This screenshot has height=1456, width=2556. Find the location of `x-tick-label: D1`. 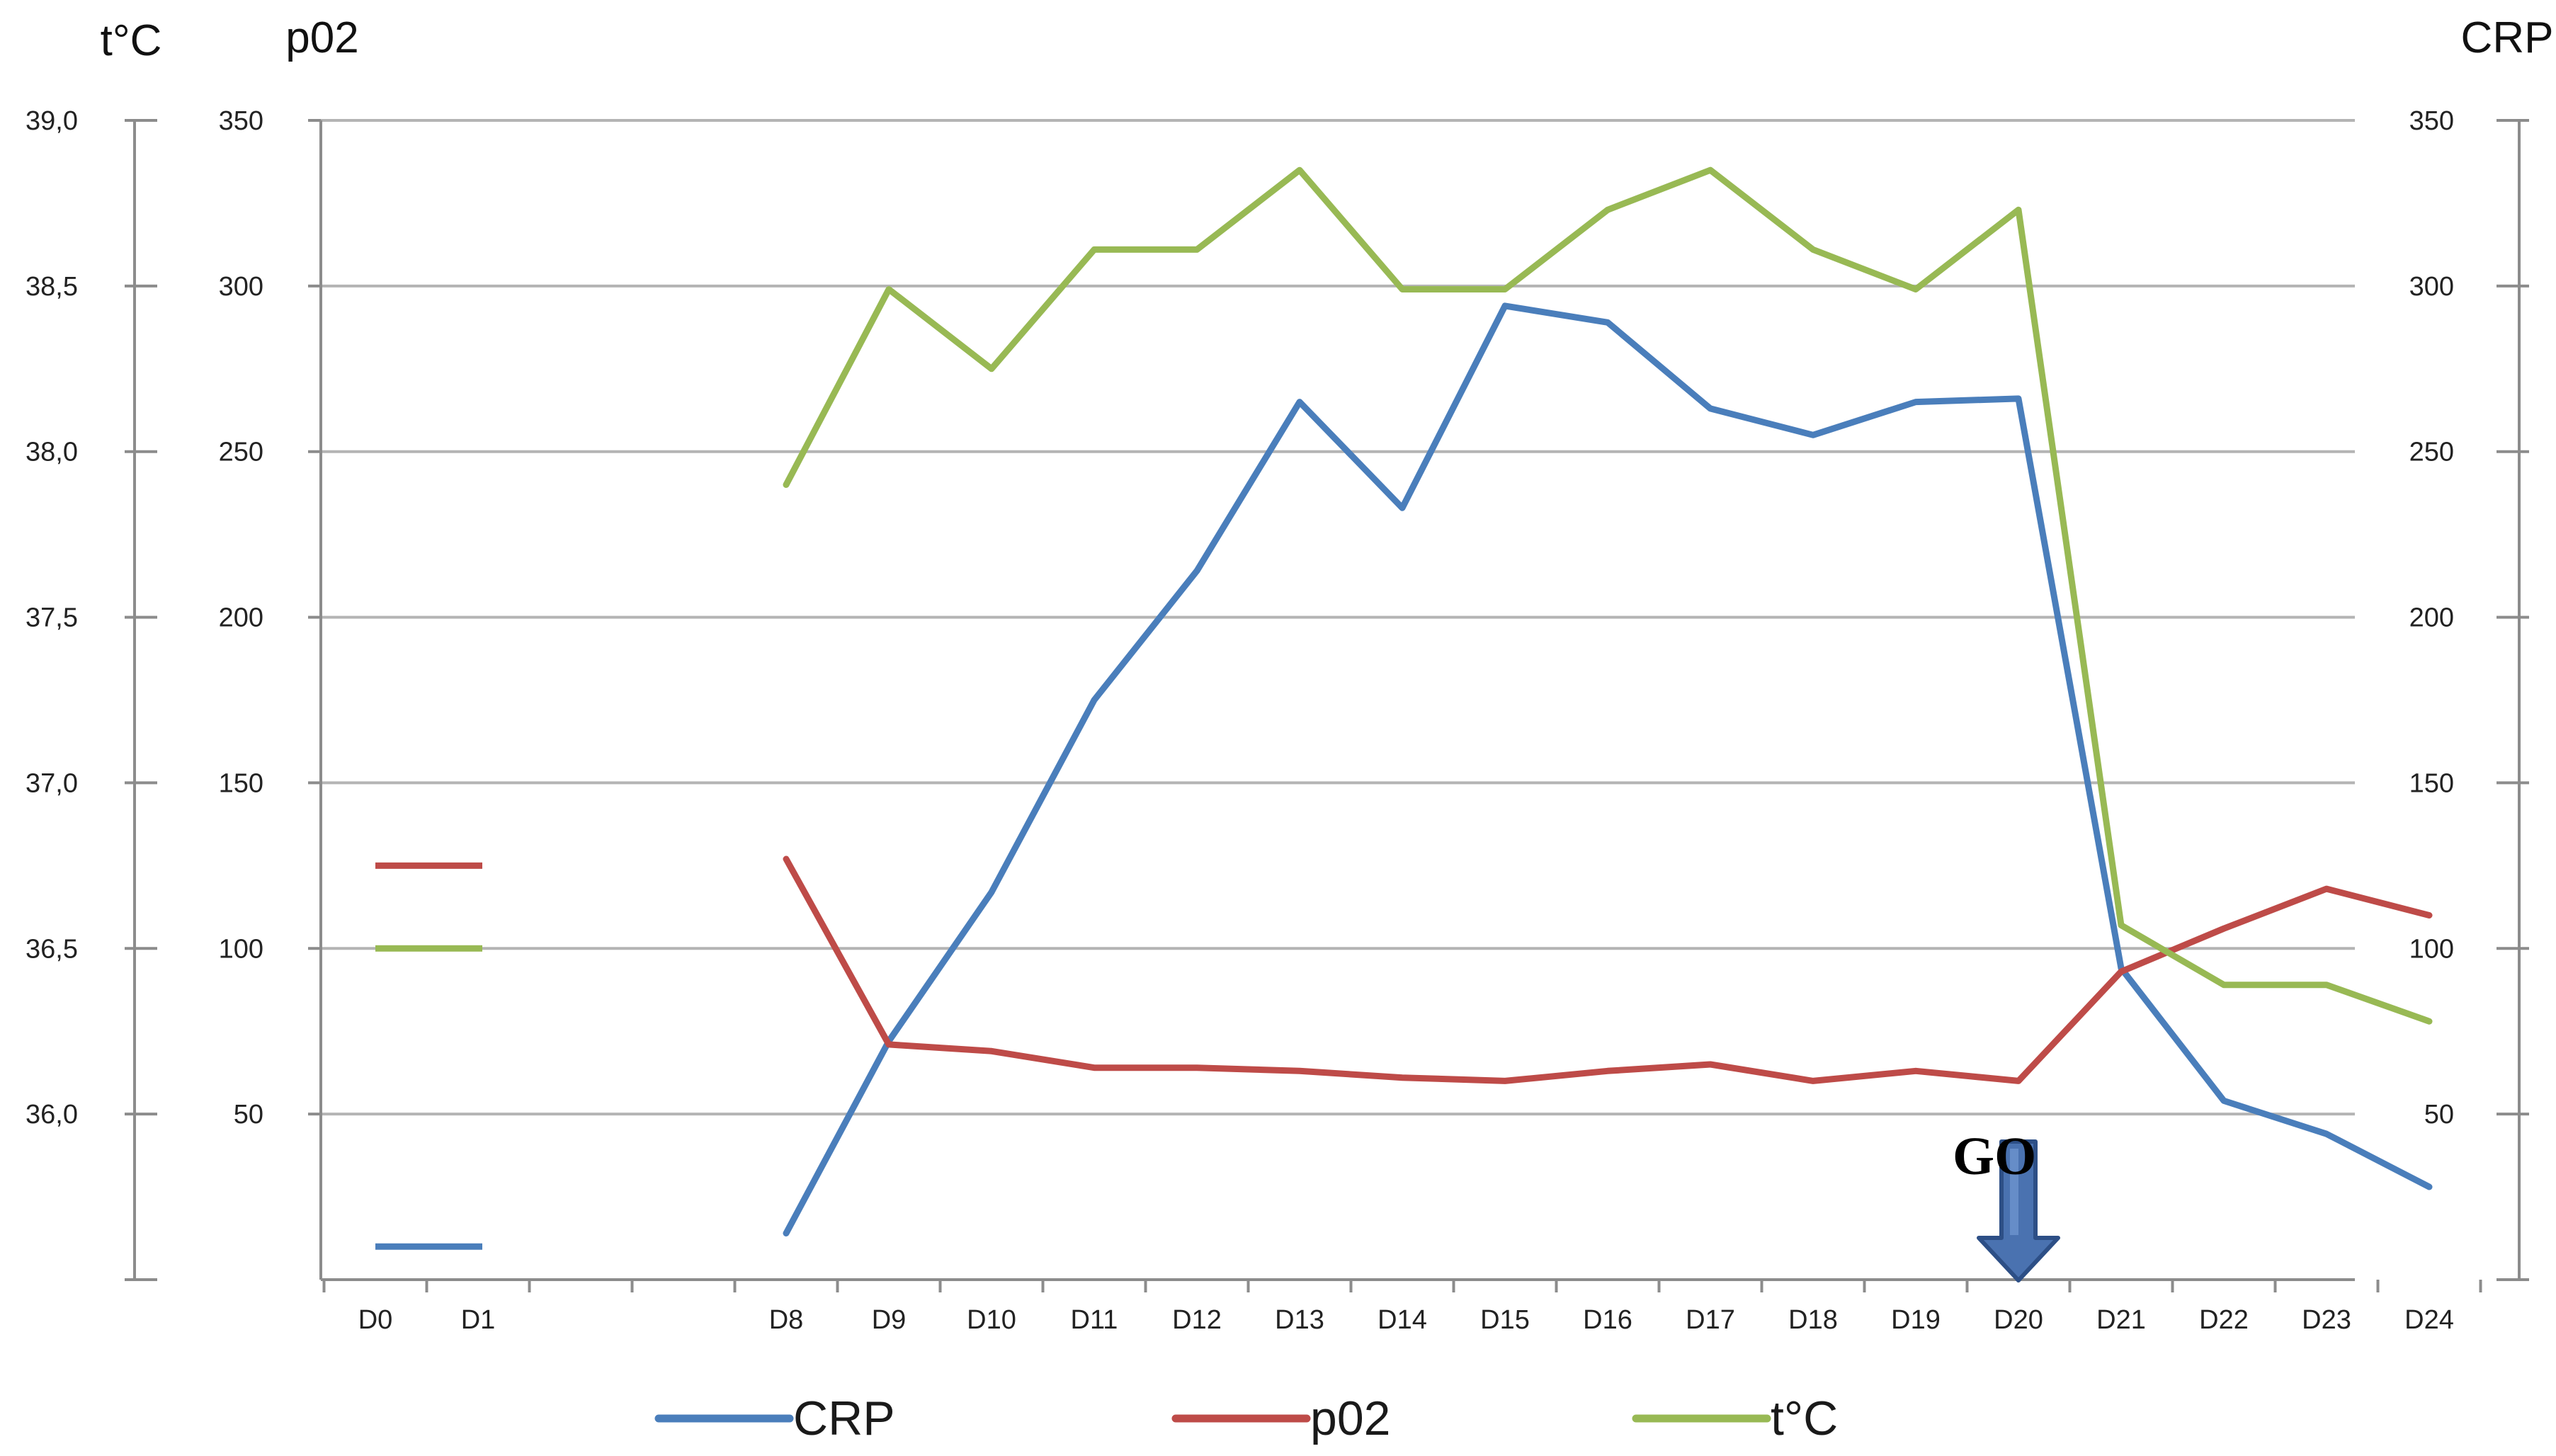

x-tick-label: D1 is located at coordinates (478, 1320).